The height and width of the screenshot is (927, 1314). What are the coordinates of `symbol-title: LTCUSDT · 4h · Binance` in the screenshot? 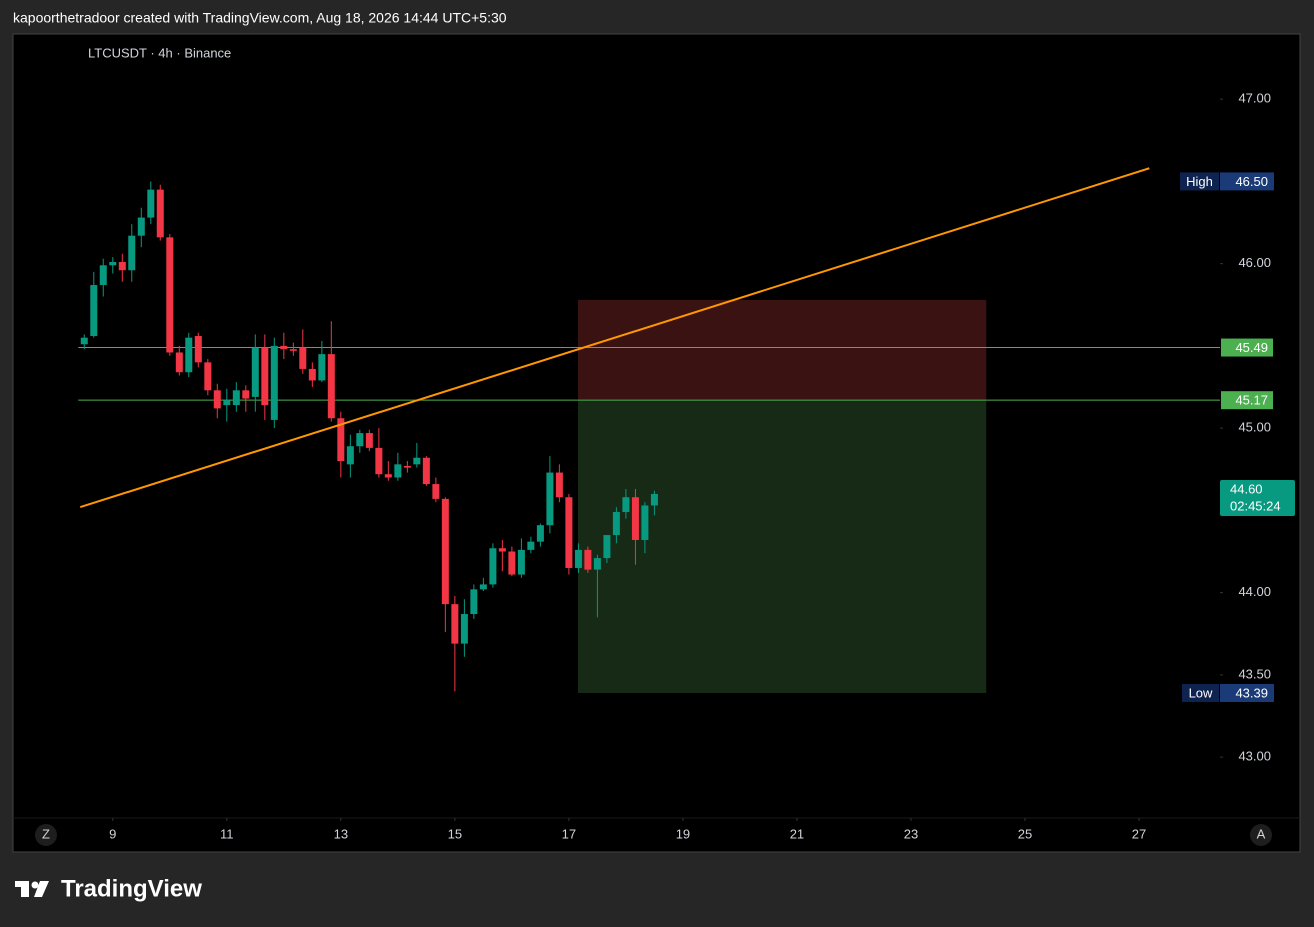 It's located at (159, 52).